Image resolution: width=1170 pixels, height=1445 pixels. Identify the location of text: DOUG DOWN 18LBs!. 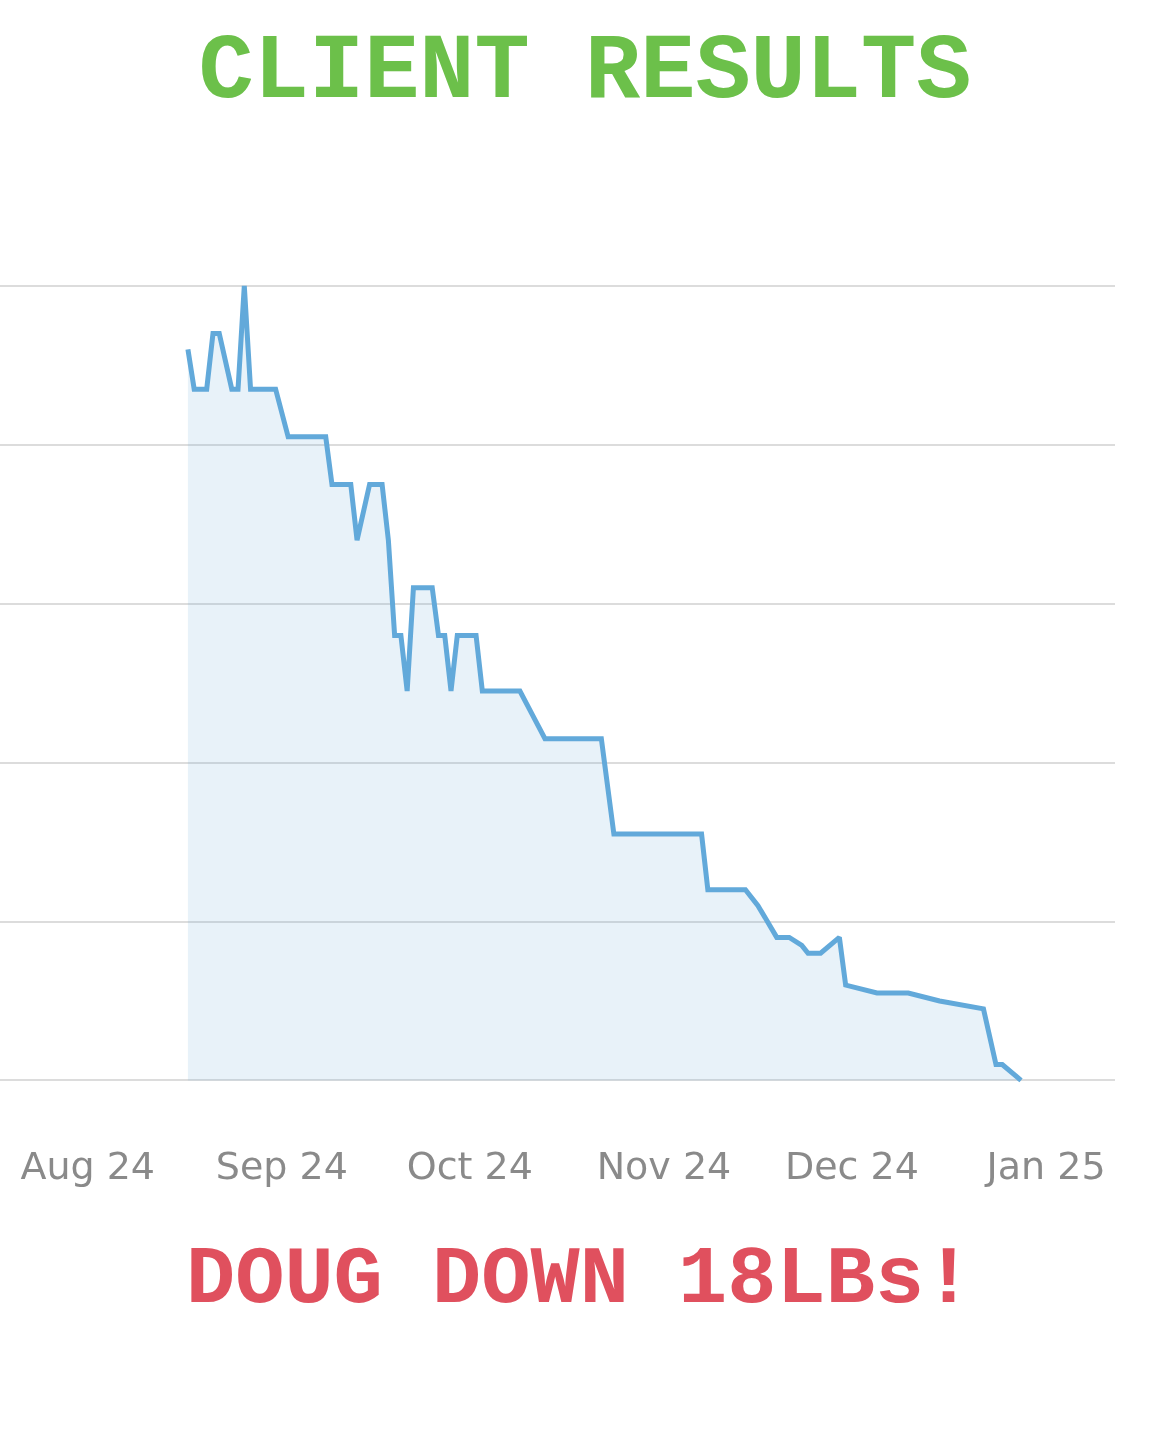
(580, 1280).